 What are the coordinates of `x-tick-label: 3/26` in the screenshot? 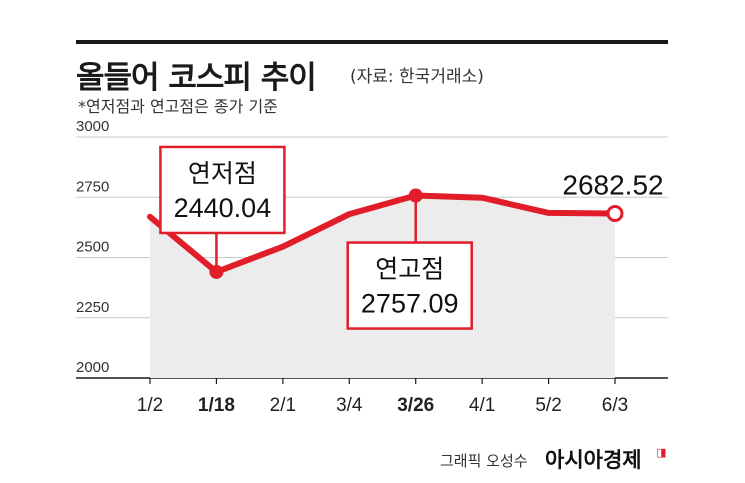 It's located at (415, 405).